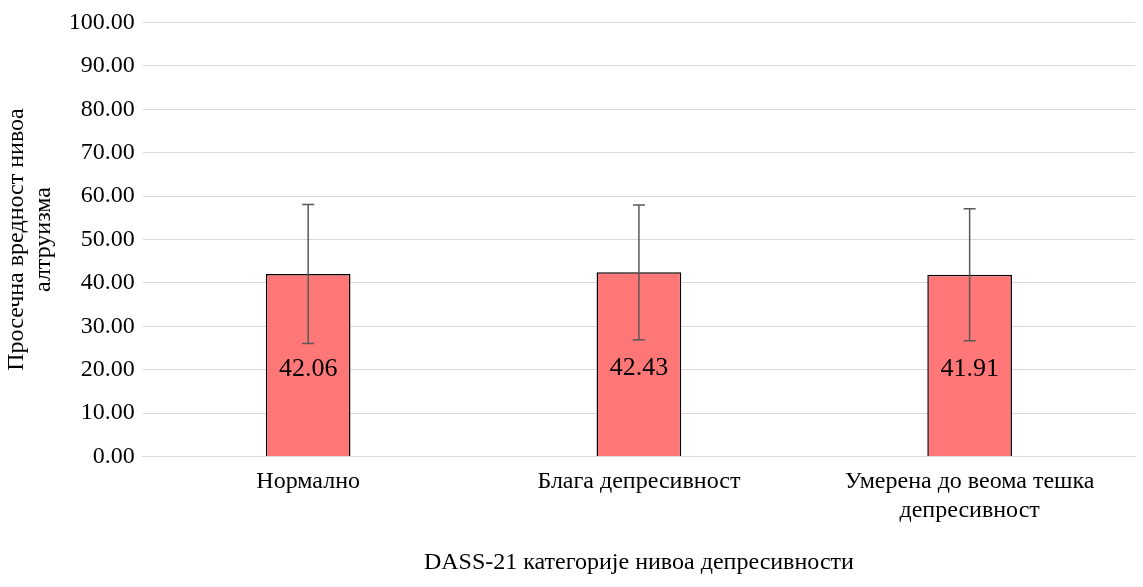  I want to click on data-label: 42.06, so click(308, 367).